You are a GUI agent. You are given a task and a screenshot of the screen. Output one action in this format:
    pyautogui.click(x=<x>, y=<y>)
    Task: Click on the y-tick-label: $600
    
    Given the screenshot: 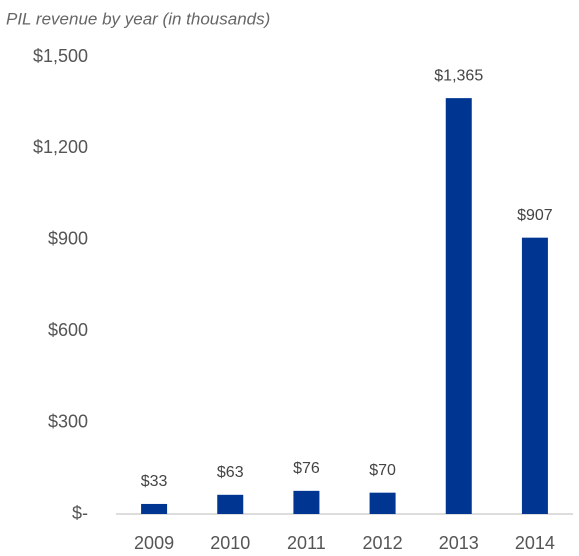 What is the action you would take?
    pyautogui.click(x=68, y=330)
    